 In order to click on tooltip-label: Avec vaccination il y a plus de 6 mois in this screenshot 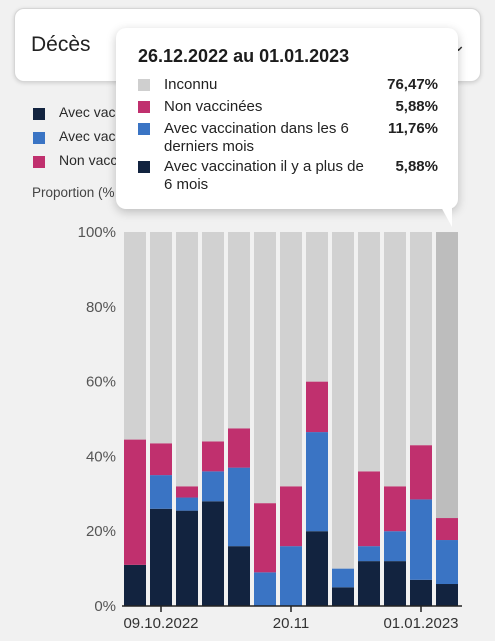, I will do `click(264, 175)`.